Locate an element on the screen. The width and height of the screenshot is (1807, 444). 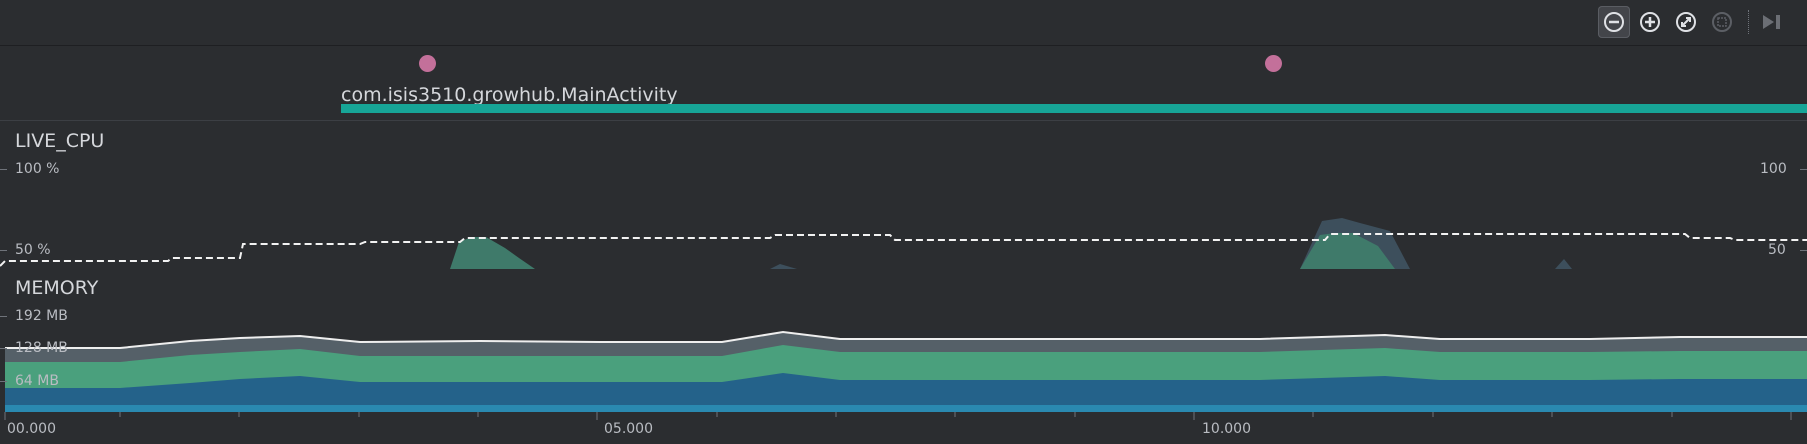
minus-circle-icon is located at coordinates (1614, 22).